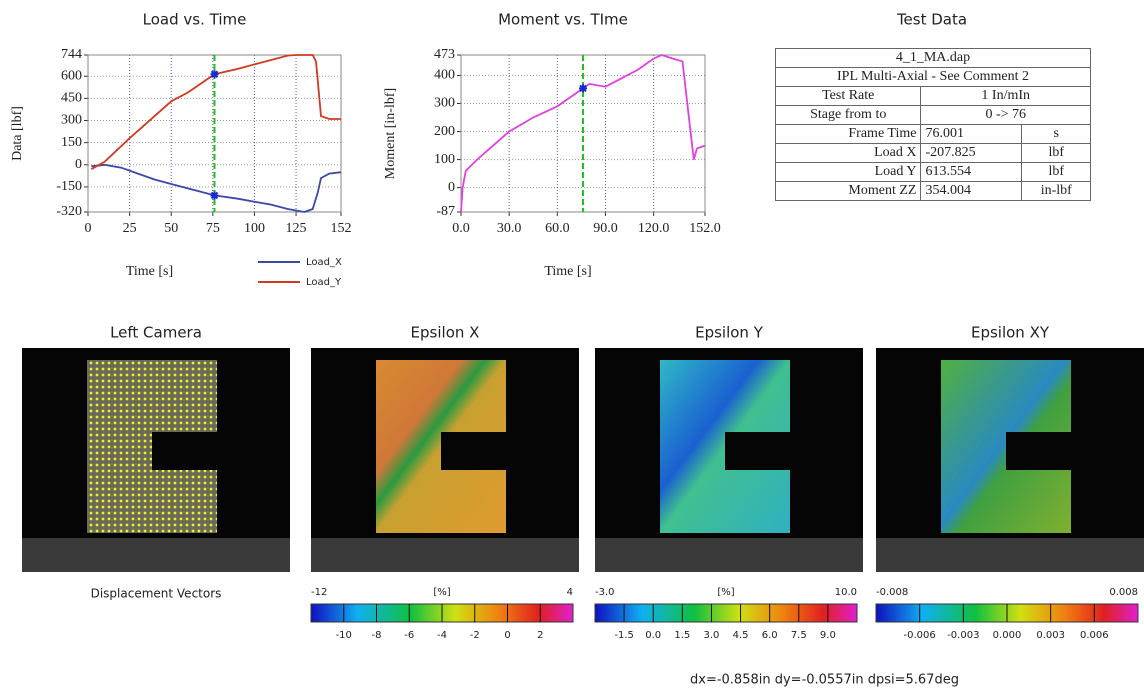 This screenshot has width=1144, height=698. Describe the element at coordinates (509, 228) in the screenshot. I see `x-tick-label: 30.0` at that location.